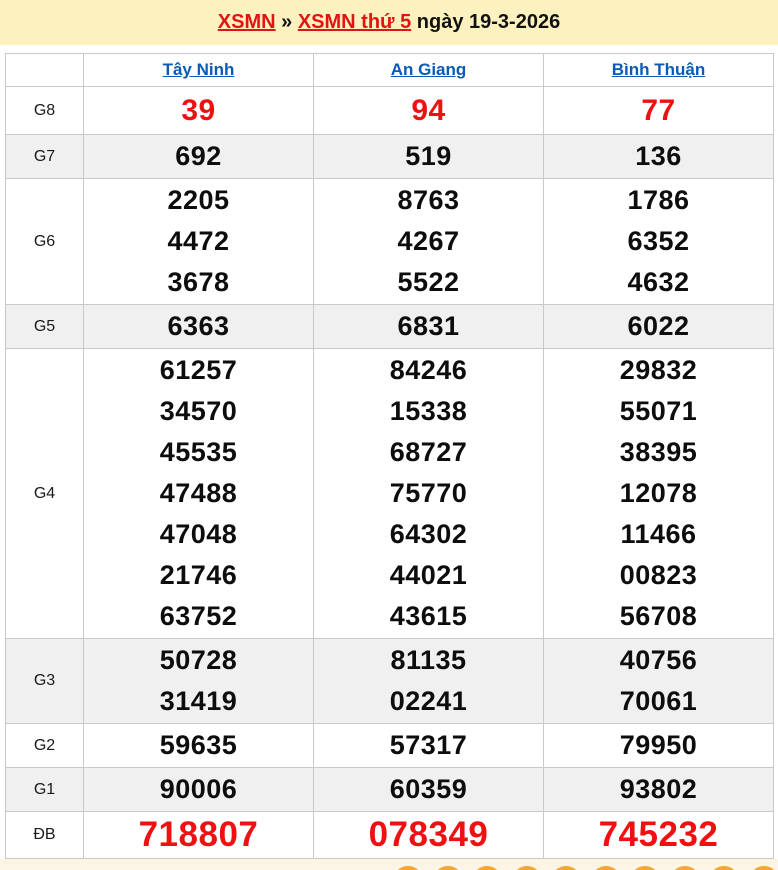 Image resolution: width=778 pixels, height=870 pixels. Describe the element at coordinates (198, 493) in the screenshot. I see `result-number: 47488` at that location.